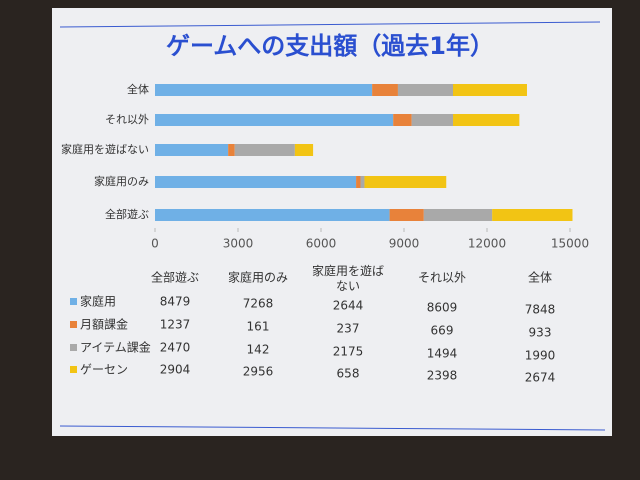 The height and width of the screenshot is (480, 640). Describe the element at coordinates (104, 370) in the screenshot. I see `legend-label: ゲーセン` at that location.